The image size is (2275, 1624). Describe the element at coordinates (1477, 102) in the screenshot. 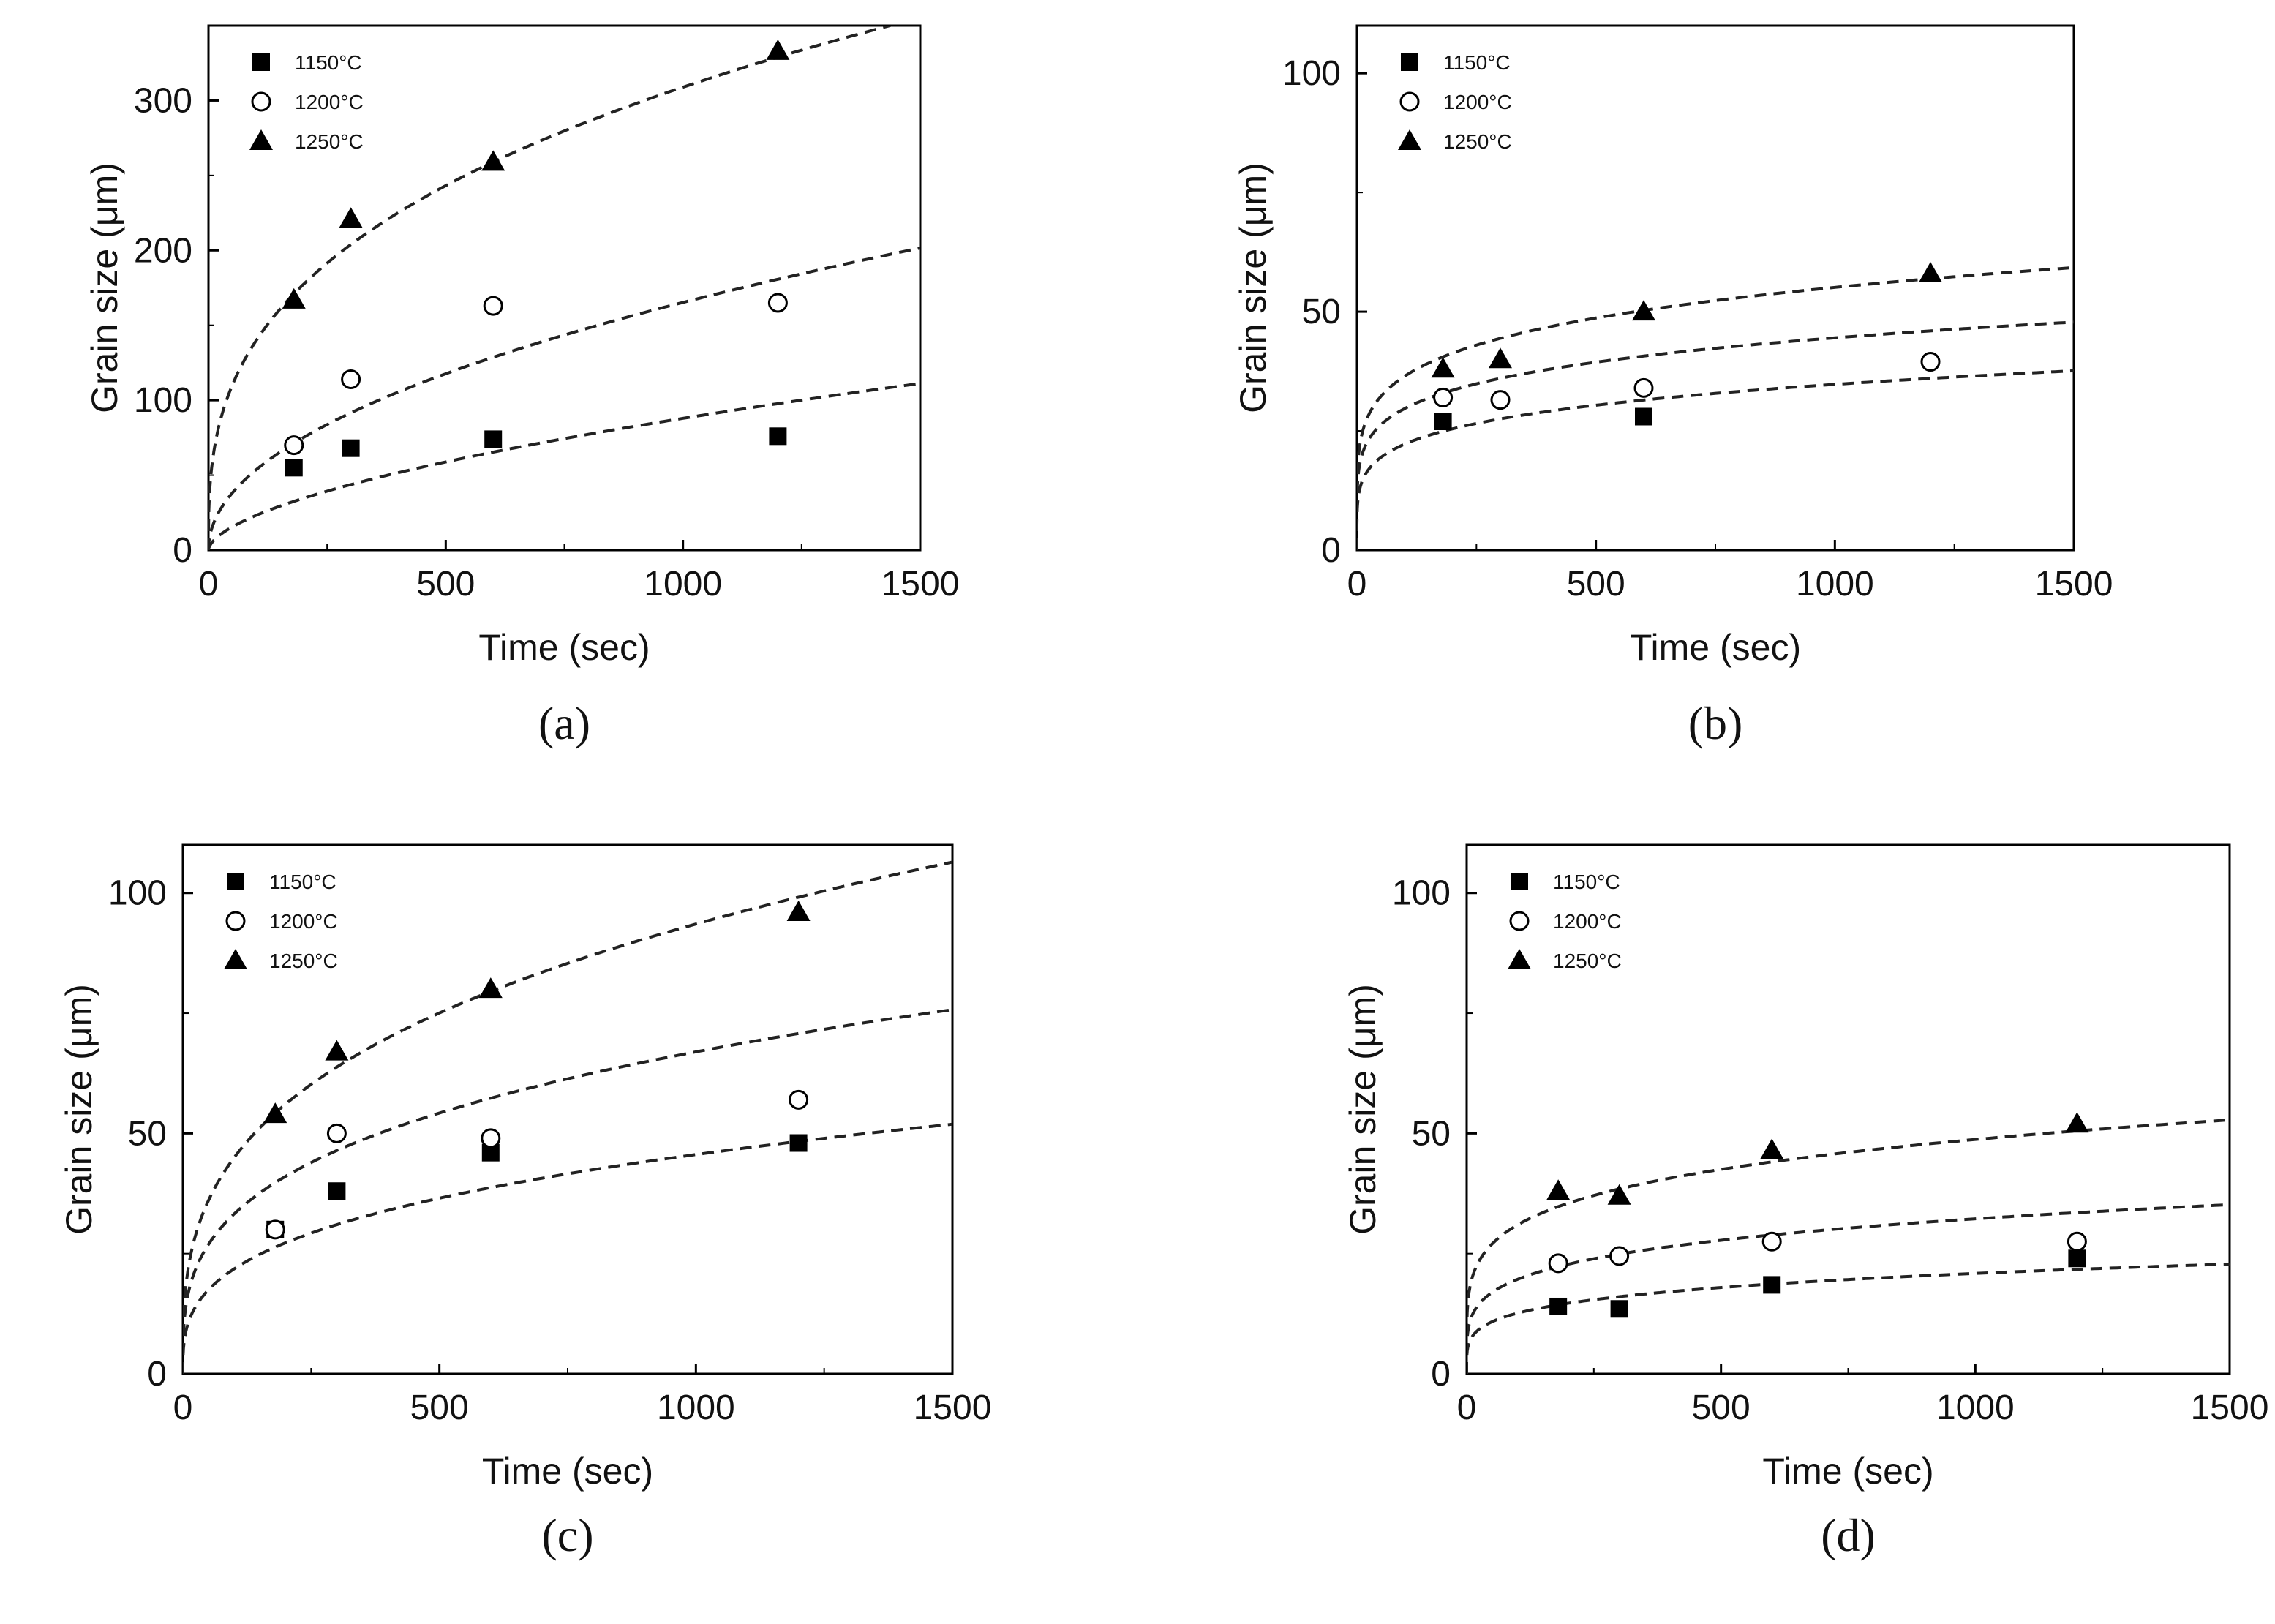

I see `legend-label: 1200°C` at that location.